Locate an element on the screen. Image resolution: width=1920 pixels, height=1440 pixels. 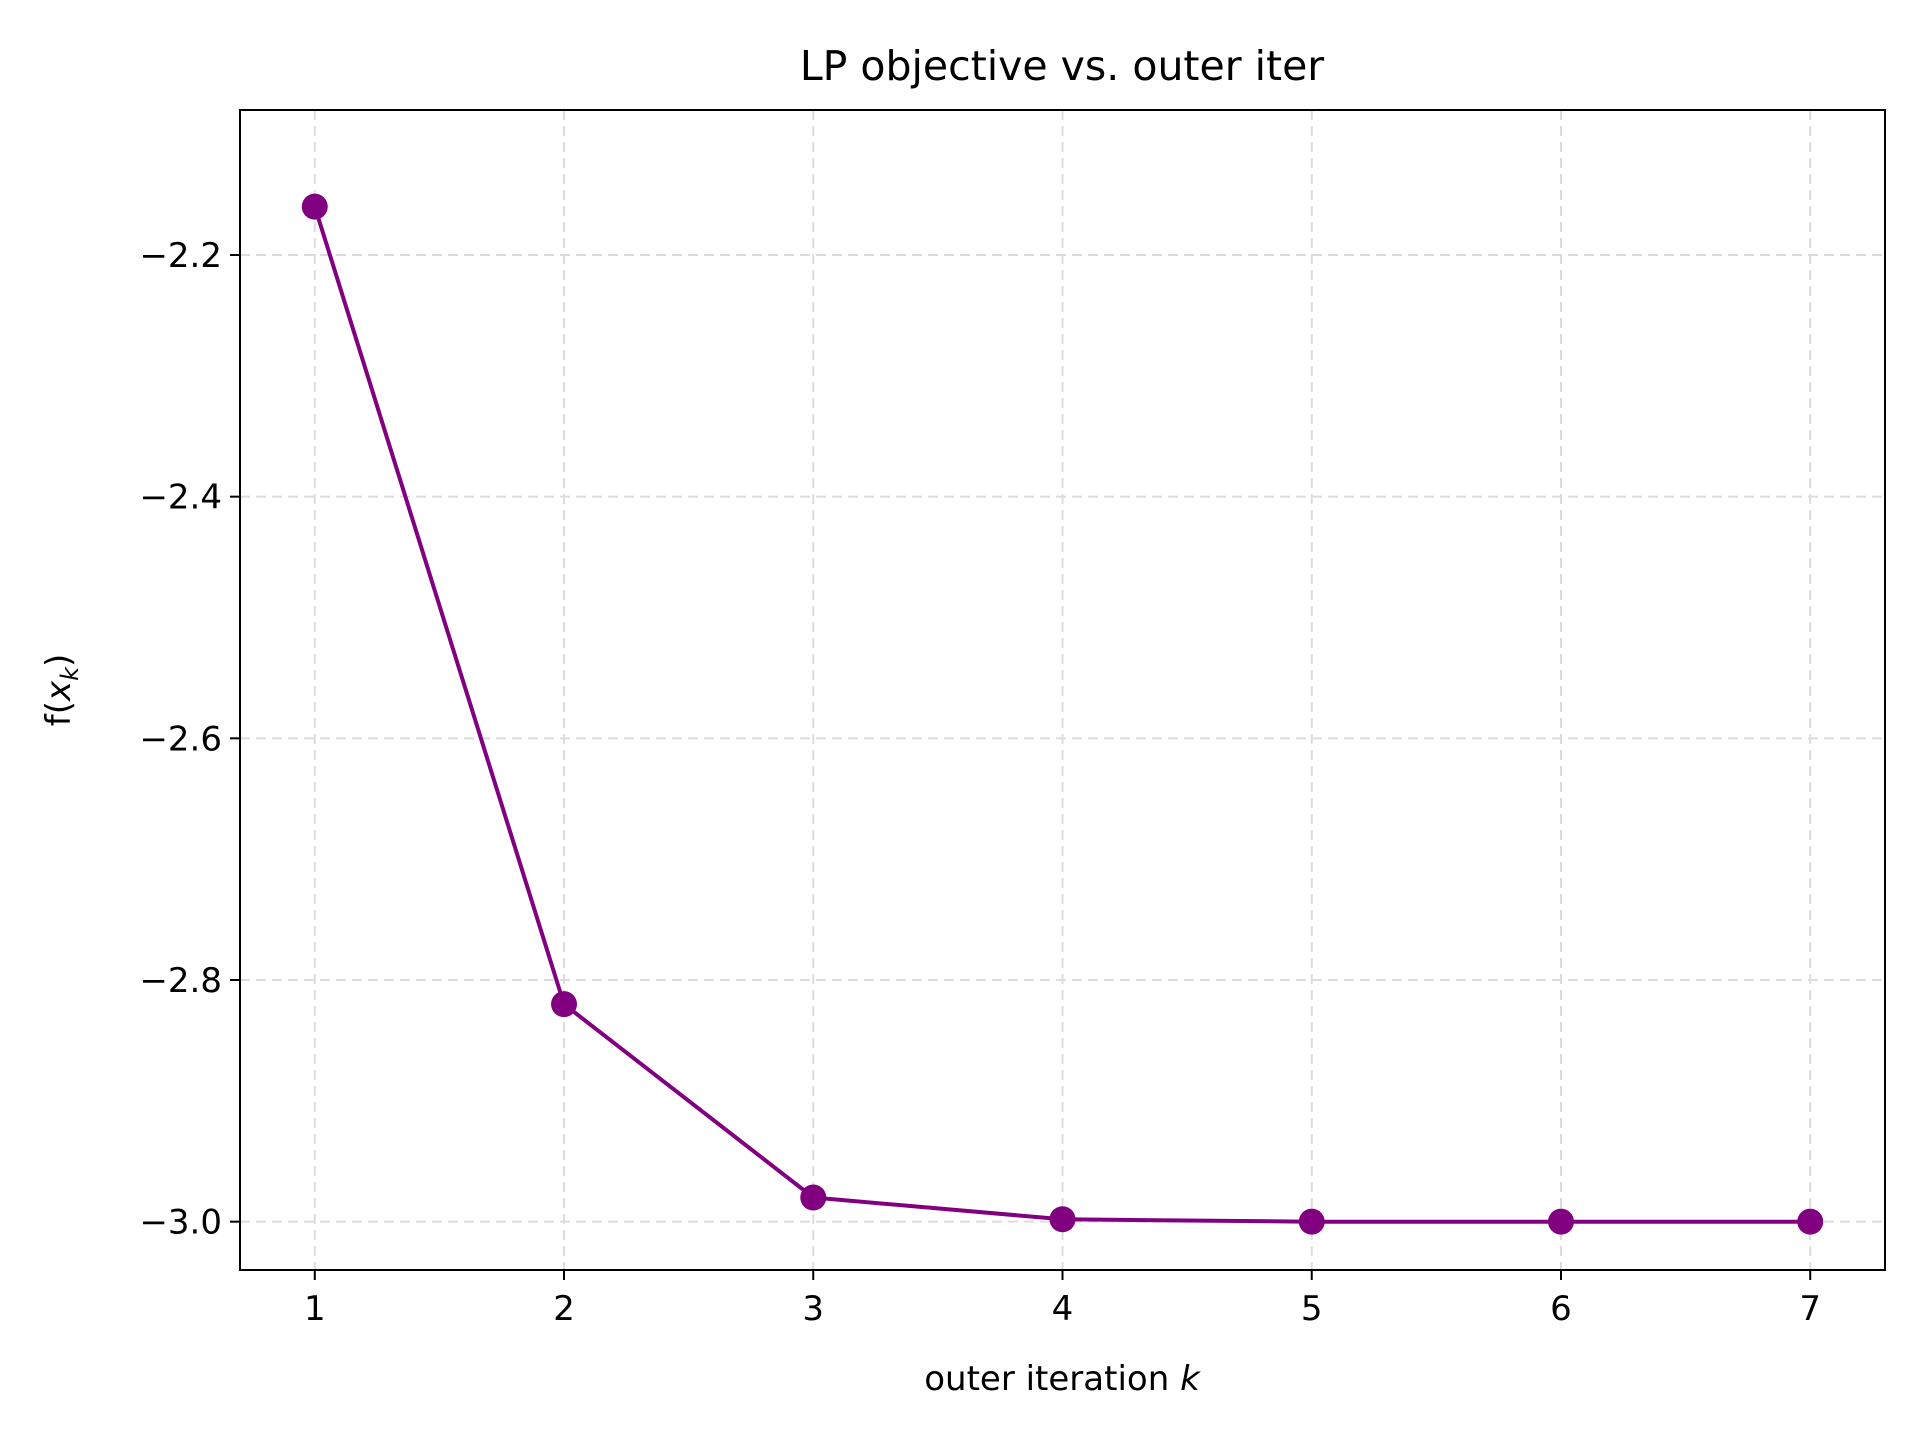
chart-title: LP objective vs. outer iter is located at coordinates (1062, 66).